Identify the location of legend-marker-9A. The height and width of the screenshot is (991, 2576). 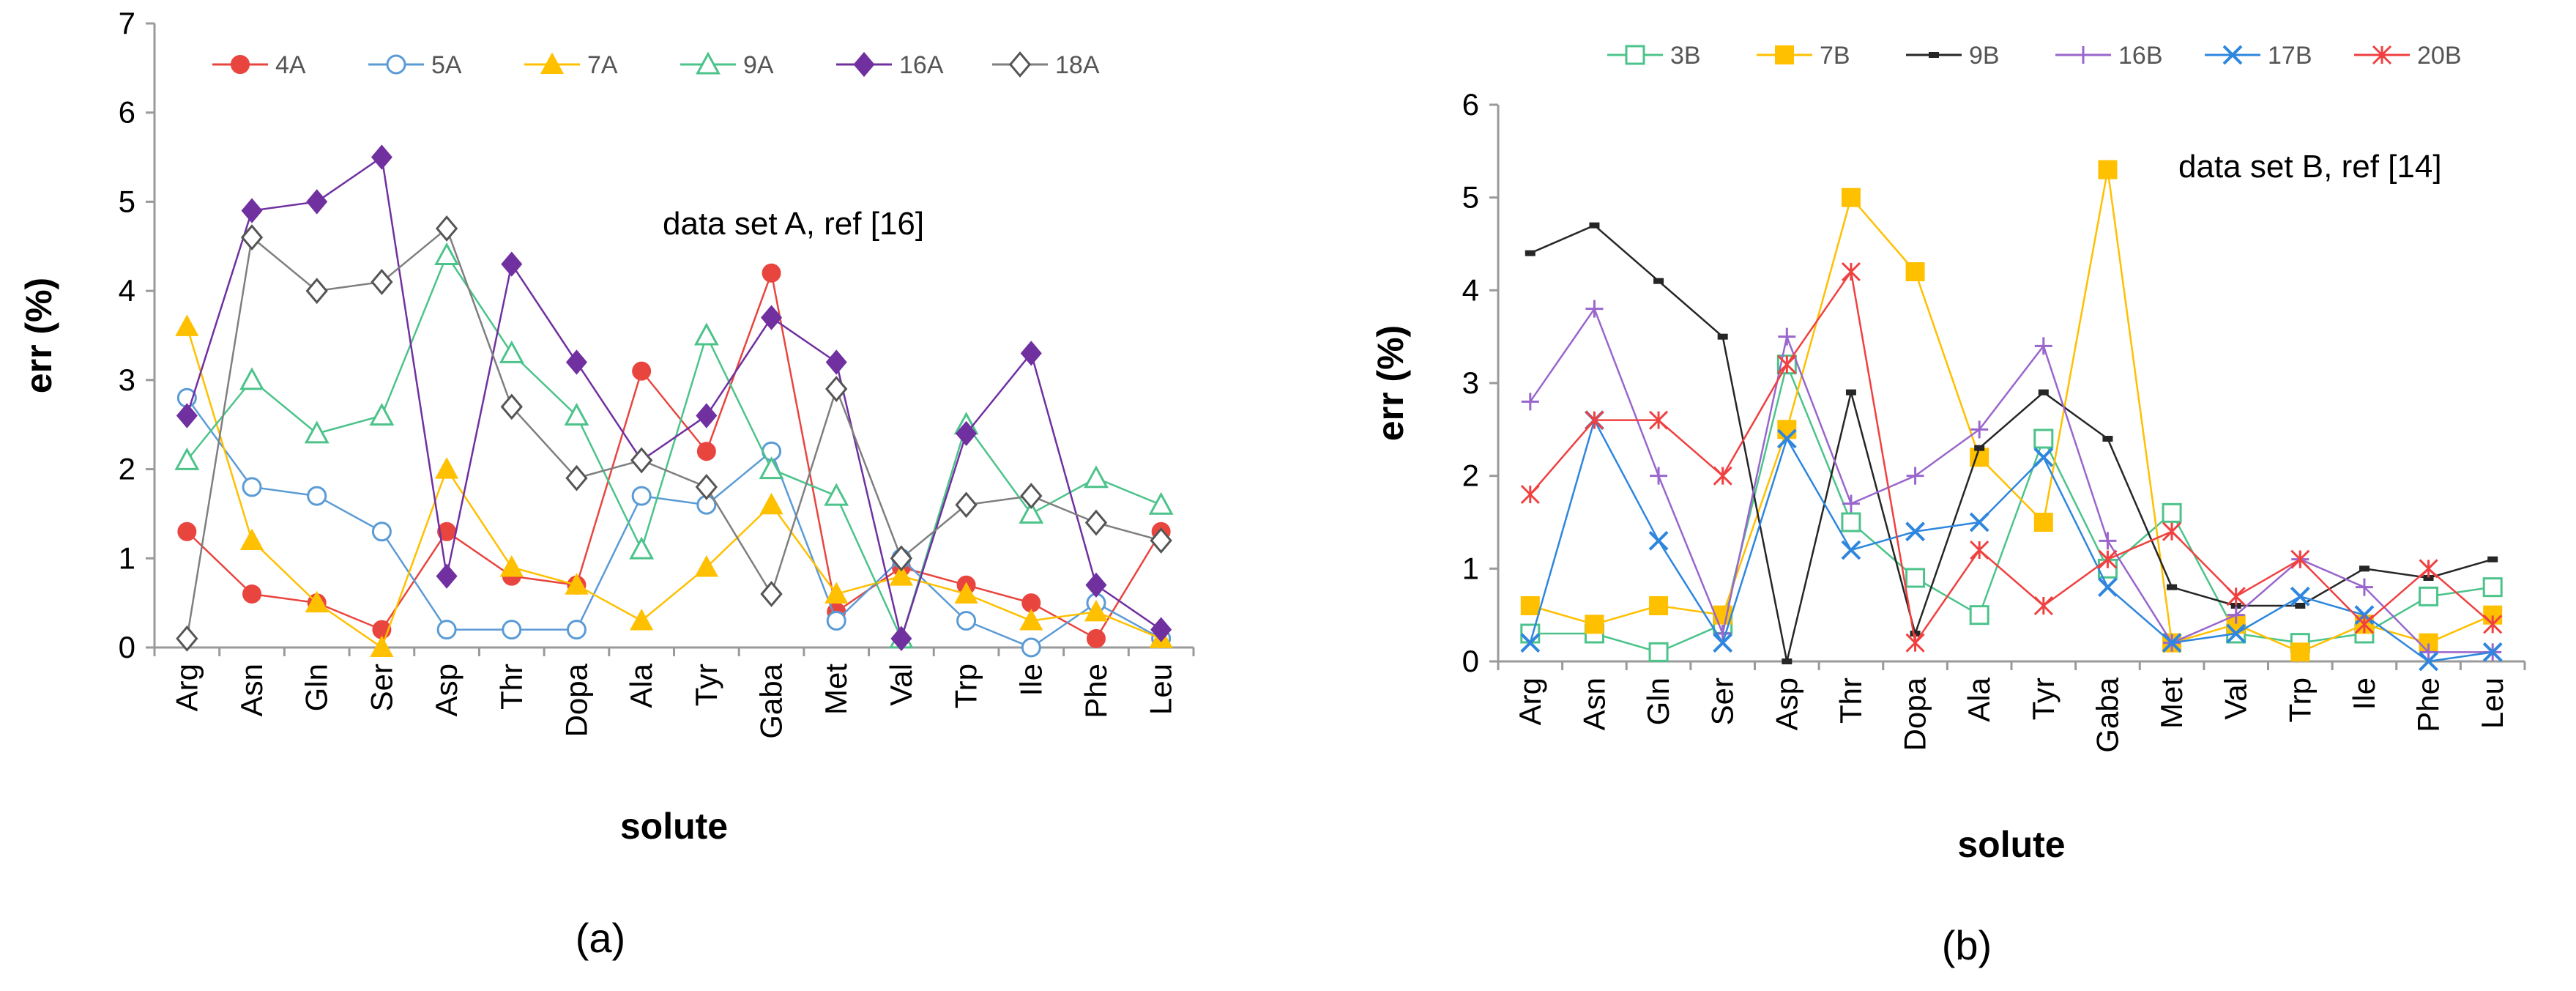
(708, 63).